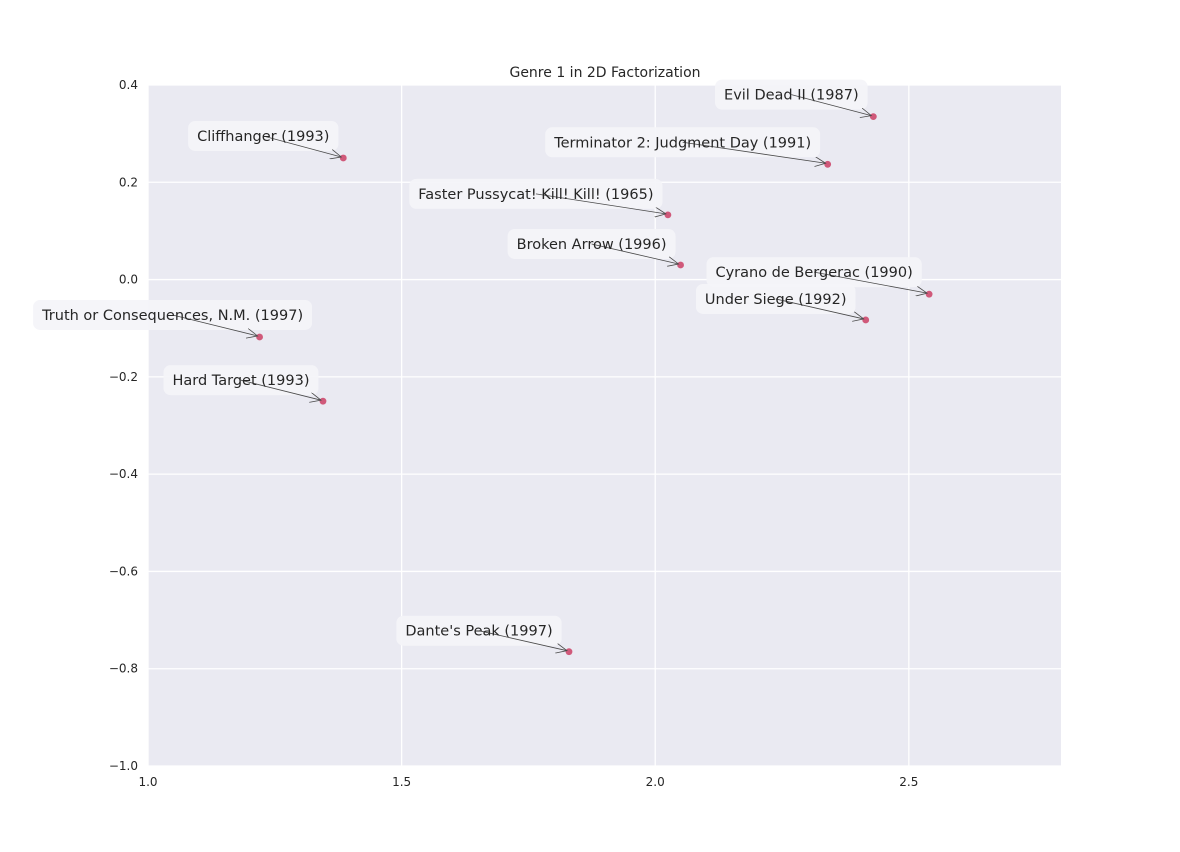  What do you see at coordinates (147, 782) in the screenshot?
I see `x-tick-label: 1.0` at bounding box center [147, 782].